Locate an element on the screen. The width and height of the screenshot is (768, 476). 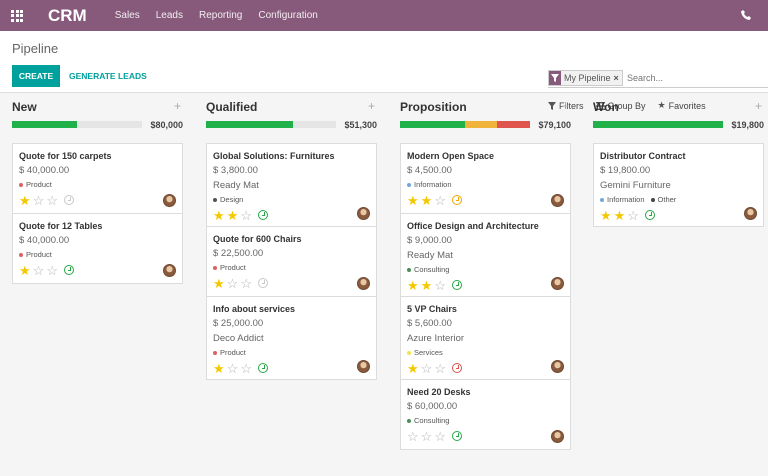
card-title: Need 20 Desks is located at coordinates (439, 392).